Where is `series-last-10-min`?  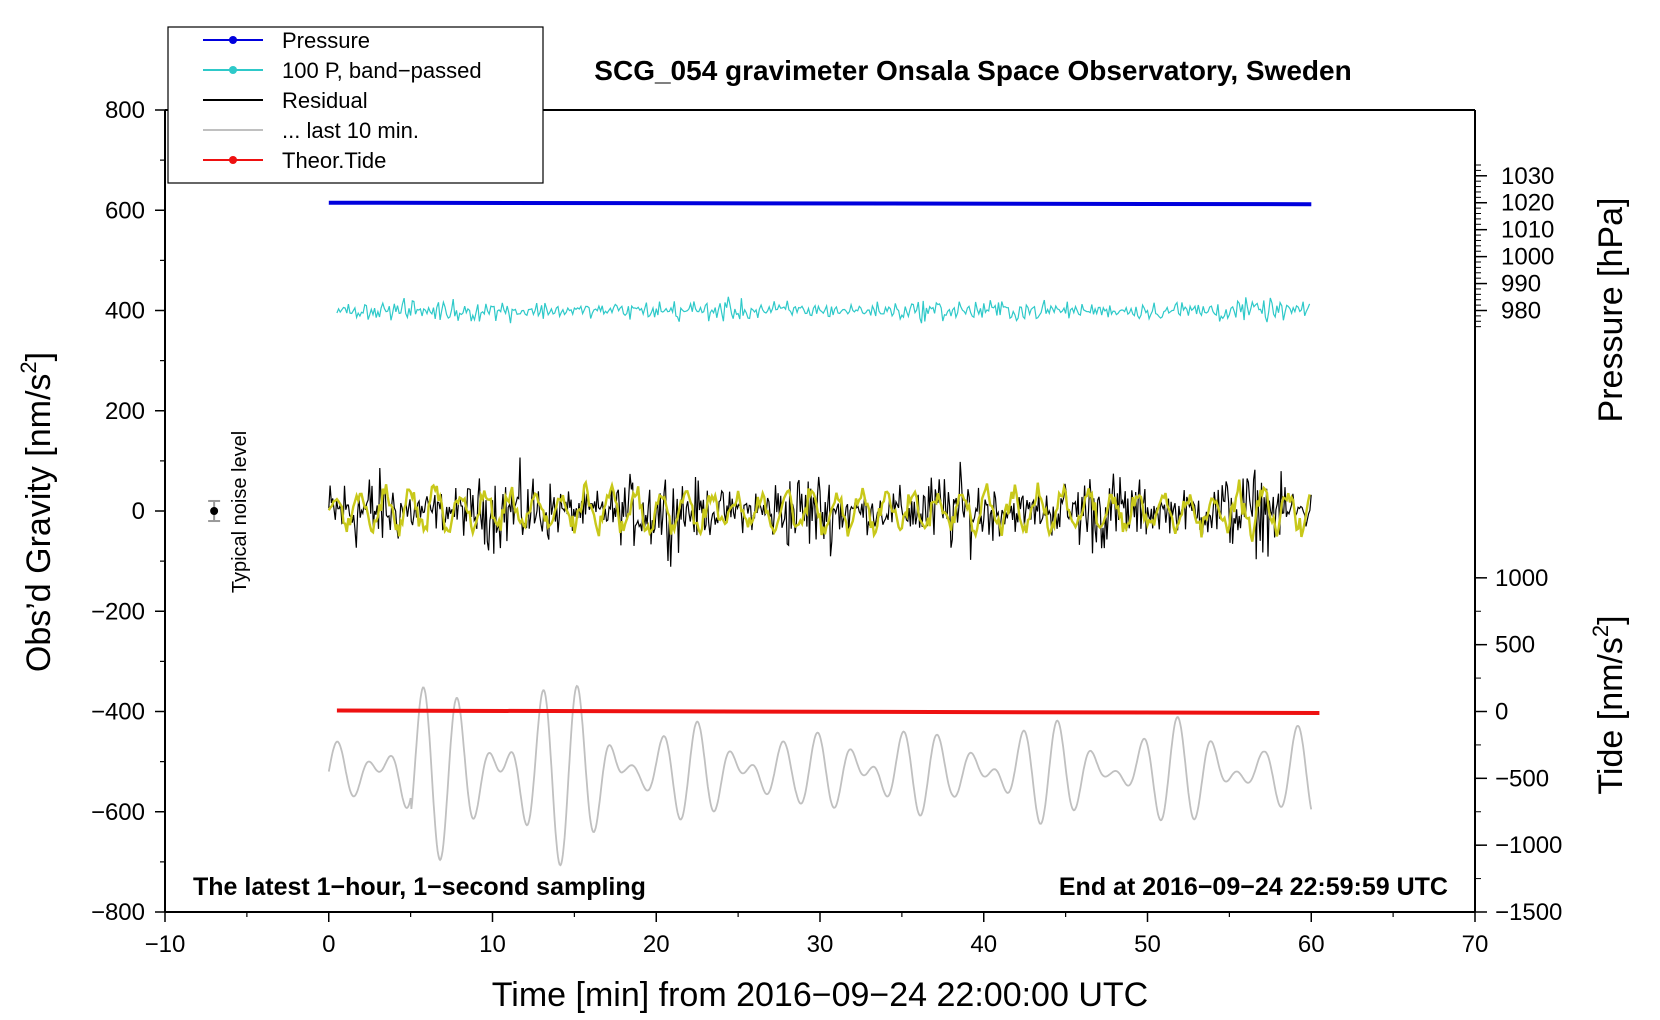
series-last-10-min is located at coordinates (820, 775).